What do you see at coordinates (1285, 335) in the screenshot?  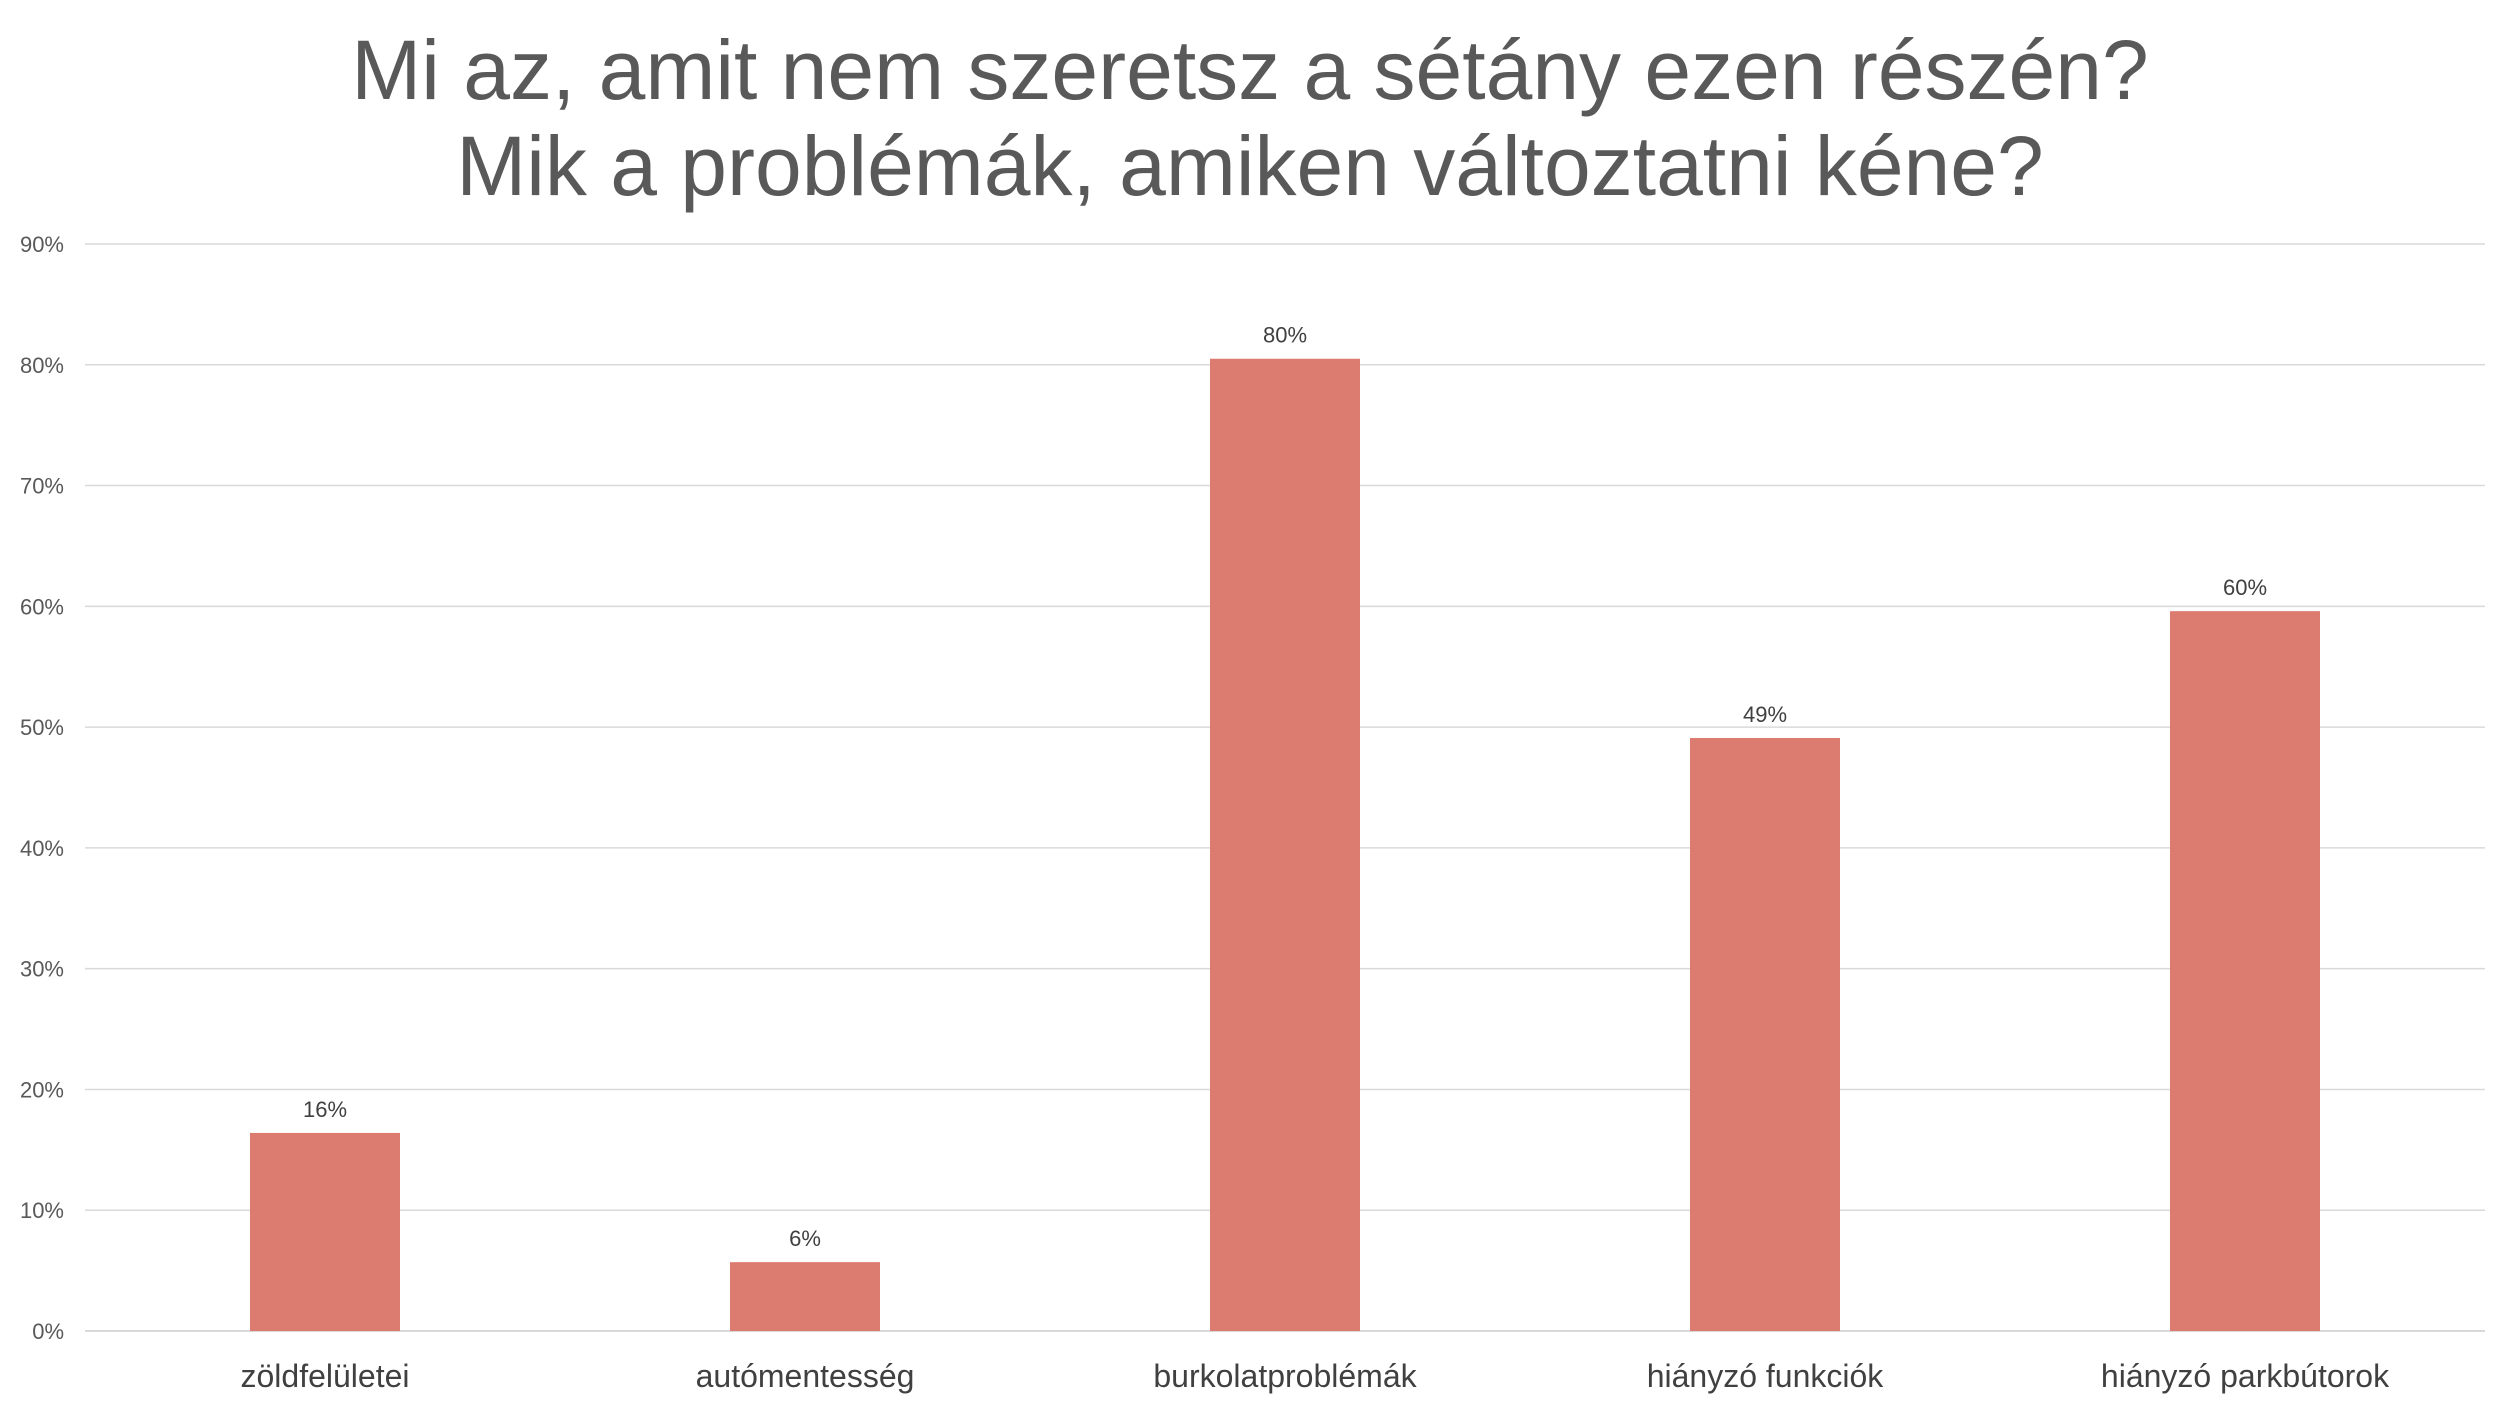 I see `data-label: 80%` at bounding box center [1285, 335].